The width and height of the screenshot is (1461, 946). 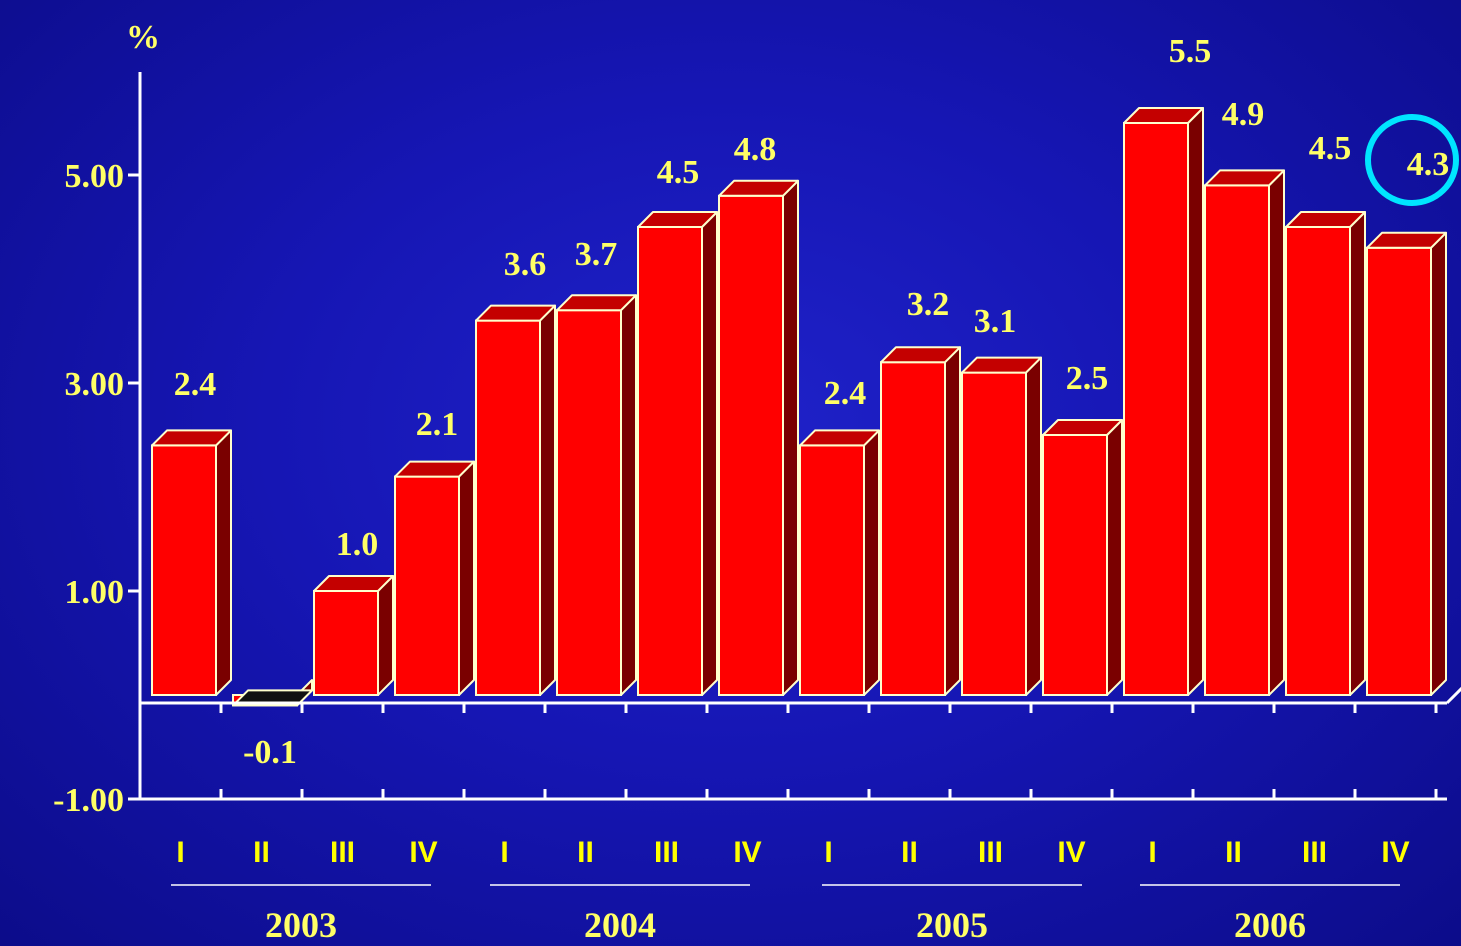 I want to click on y-axis-unit-label: %, so click(x=143, y=37).